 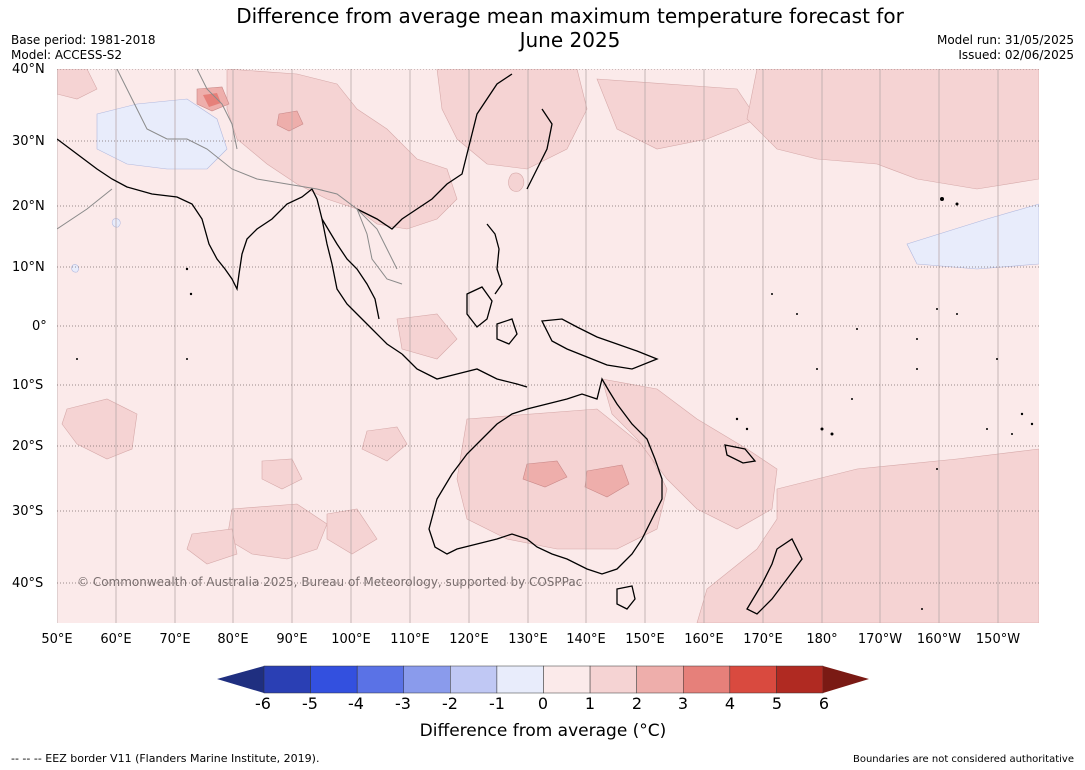 I want to click on lat-label-0: 0°, so click(x=39, y=326).